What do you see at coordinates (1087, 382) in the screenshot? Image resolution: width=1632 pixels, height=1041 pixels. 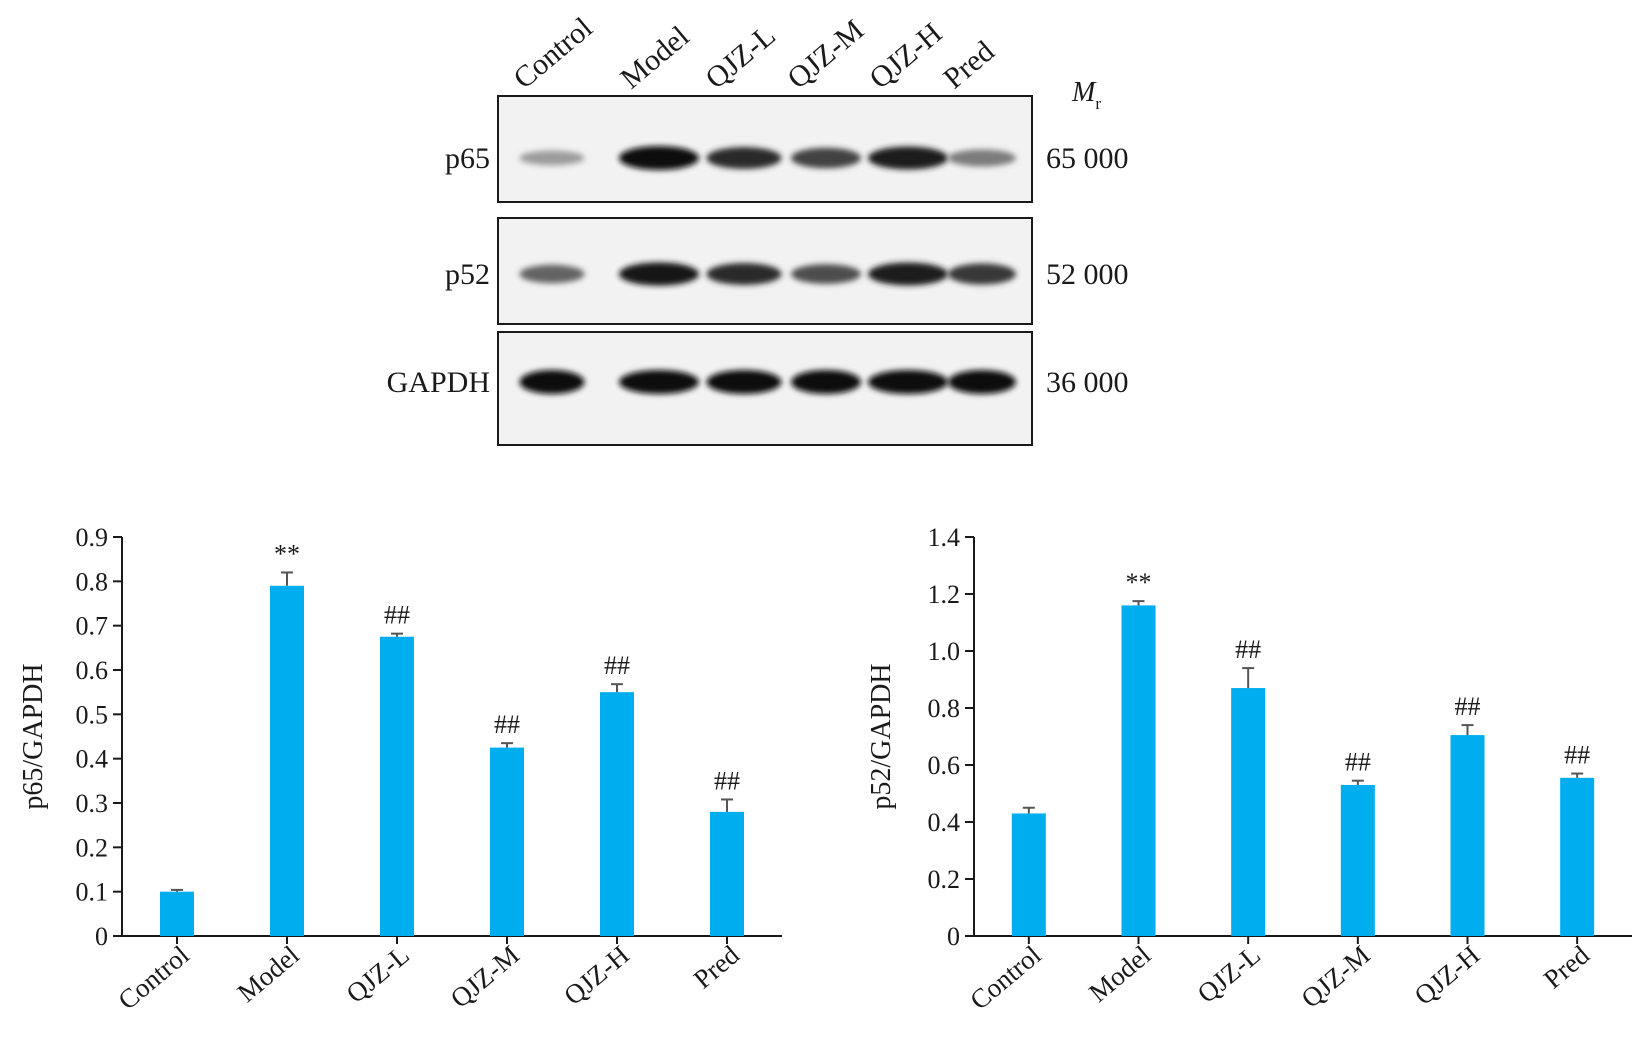 I see `molecular-weight-label: 36 000` at bounding box center [1087, 382].